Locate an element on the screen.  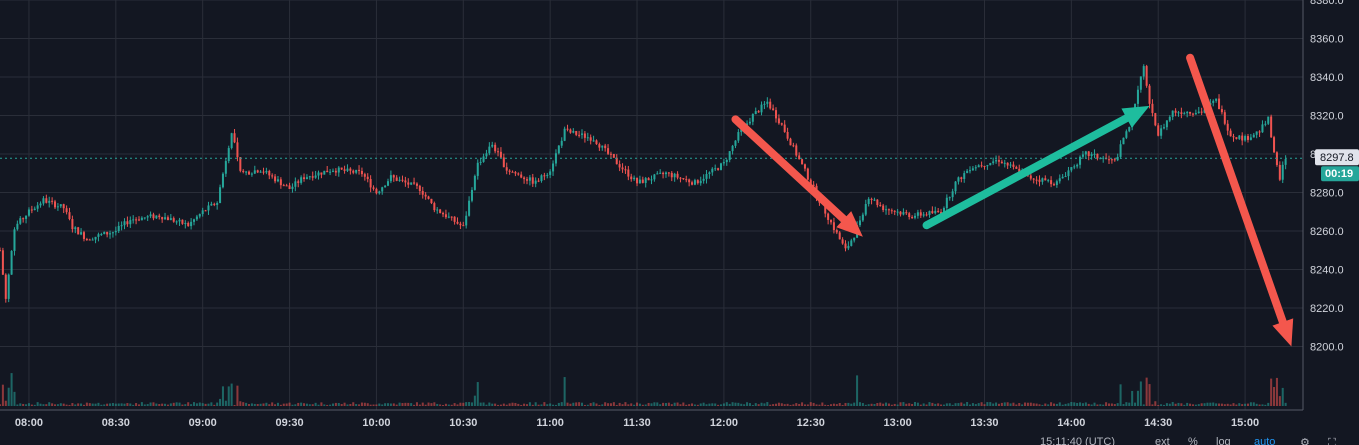
arrow-head is located at coordinates (849, 224).